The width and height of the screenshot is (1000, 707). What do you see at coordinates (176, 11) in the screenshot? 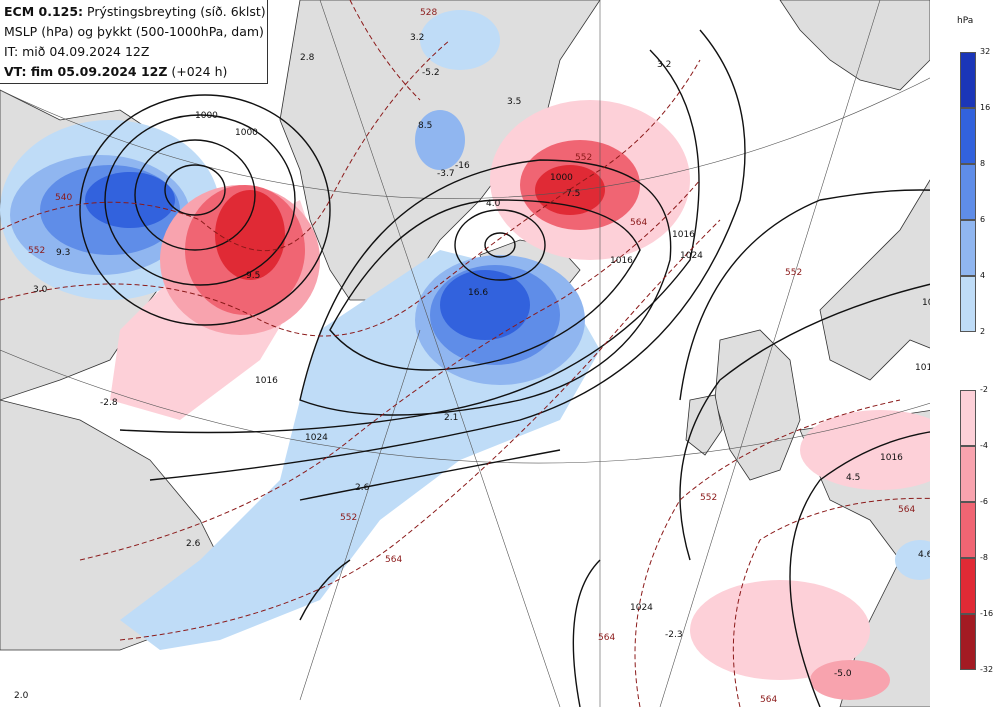
I see `product-name: Prýstingsbreyting (síð. 6klst)` at bounding box center [176, 11].